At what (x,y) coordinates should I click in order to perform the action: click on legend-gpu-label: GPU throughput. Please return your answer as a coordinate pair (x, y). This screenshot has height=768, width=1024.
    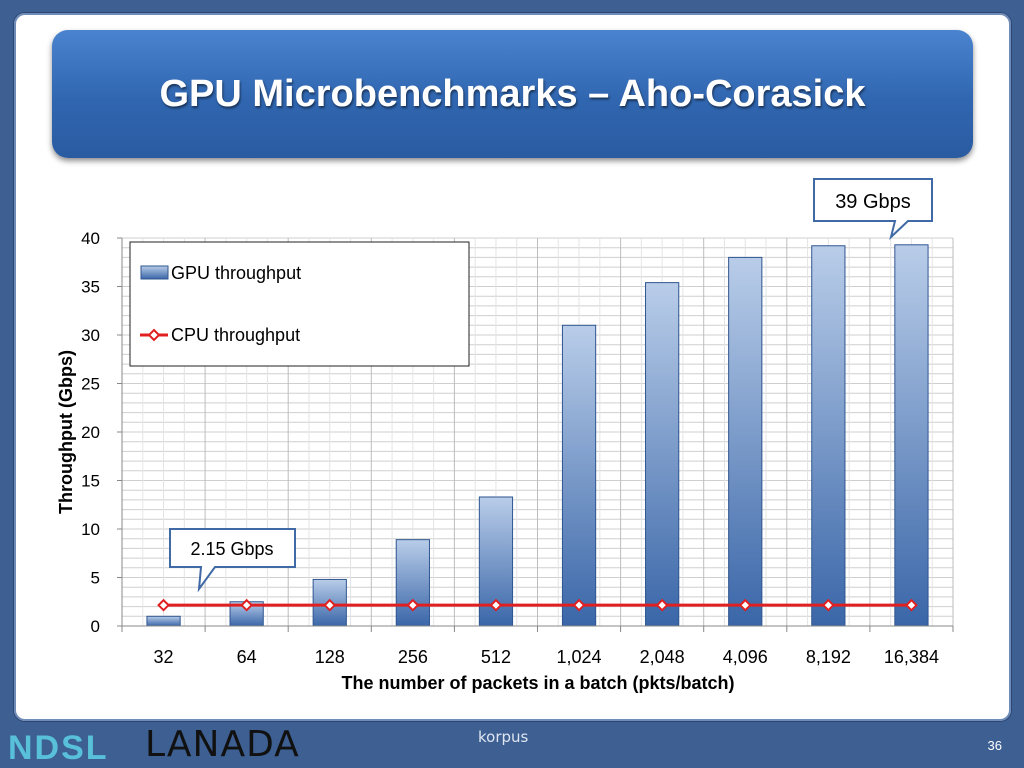
    Looking at the image, I should click on (236, 273).